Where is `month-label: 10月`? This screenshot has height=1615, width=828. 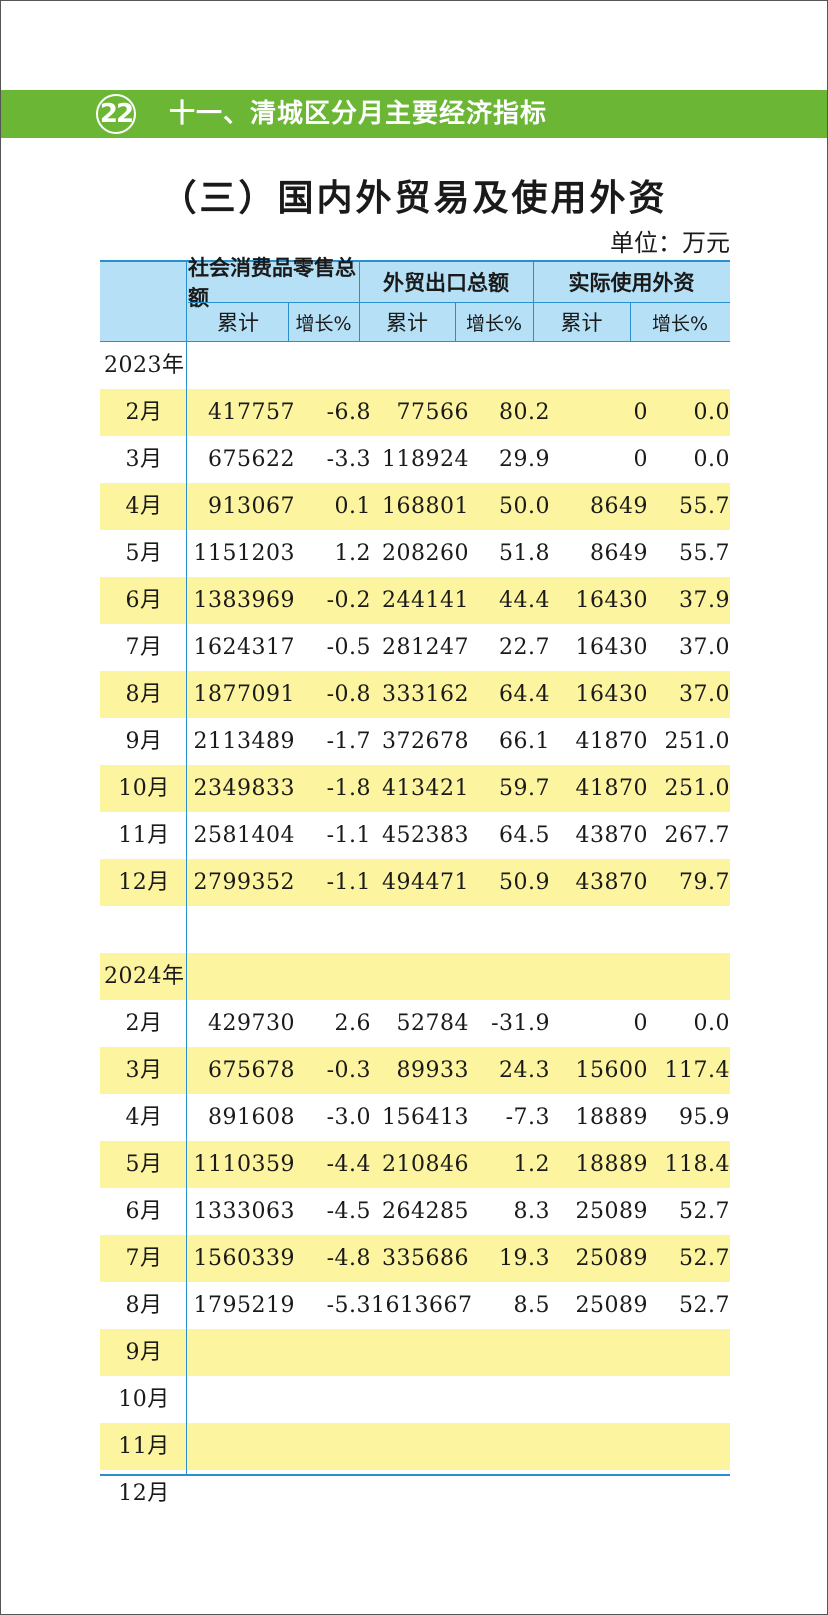 month-label: 10月 is located at coordinates (144, 1399).